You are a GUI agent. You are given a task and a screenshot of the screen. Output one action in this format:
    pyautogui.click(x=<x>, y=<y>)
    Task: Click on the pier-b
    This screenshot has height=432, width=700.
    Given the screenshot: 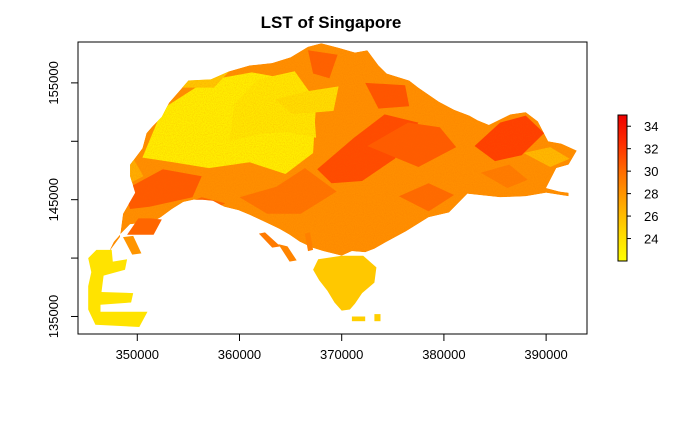 What is the action you would take?
    pyautogui.click(x=287, y=253)
    